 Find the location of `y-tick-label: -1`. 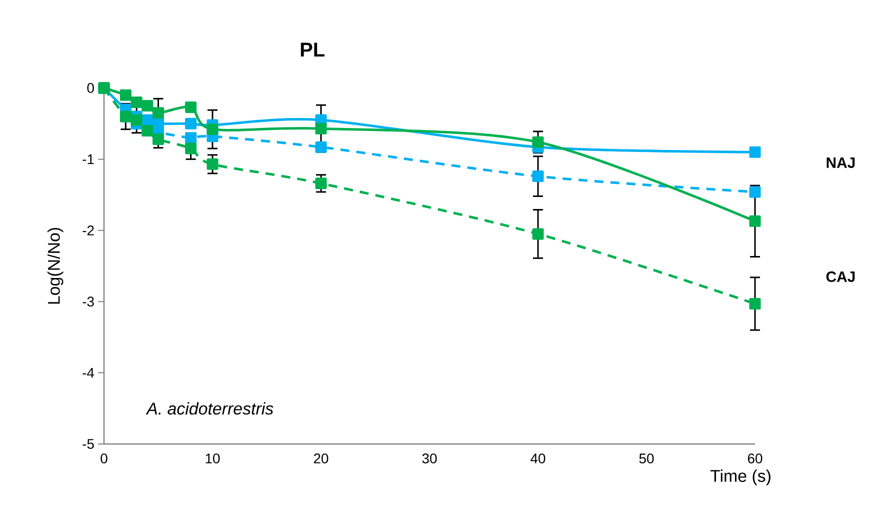

y-tick-label: -1 is located at coordinates (88, 159).